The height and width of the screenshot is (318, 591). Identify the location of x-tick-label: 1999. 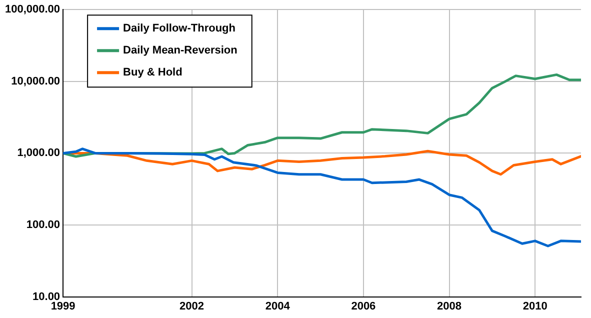
(63, 306).